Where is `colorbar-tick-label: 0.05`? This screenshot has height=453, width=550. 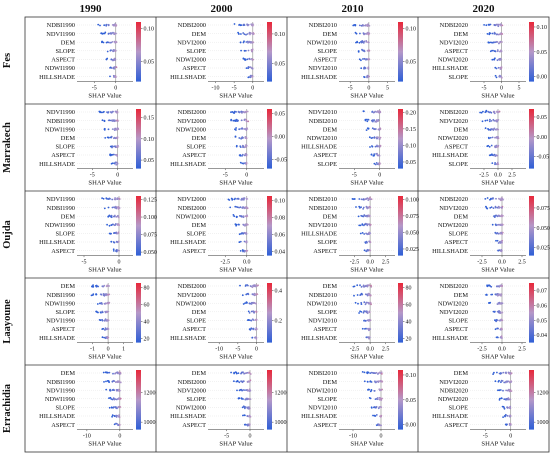 colorbar-tick-label: 0.05 is located at coordinates (542, 53).